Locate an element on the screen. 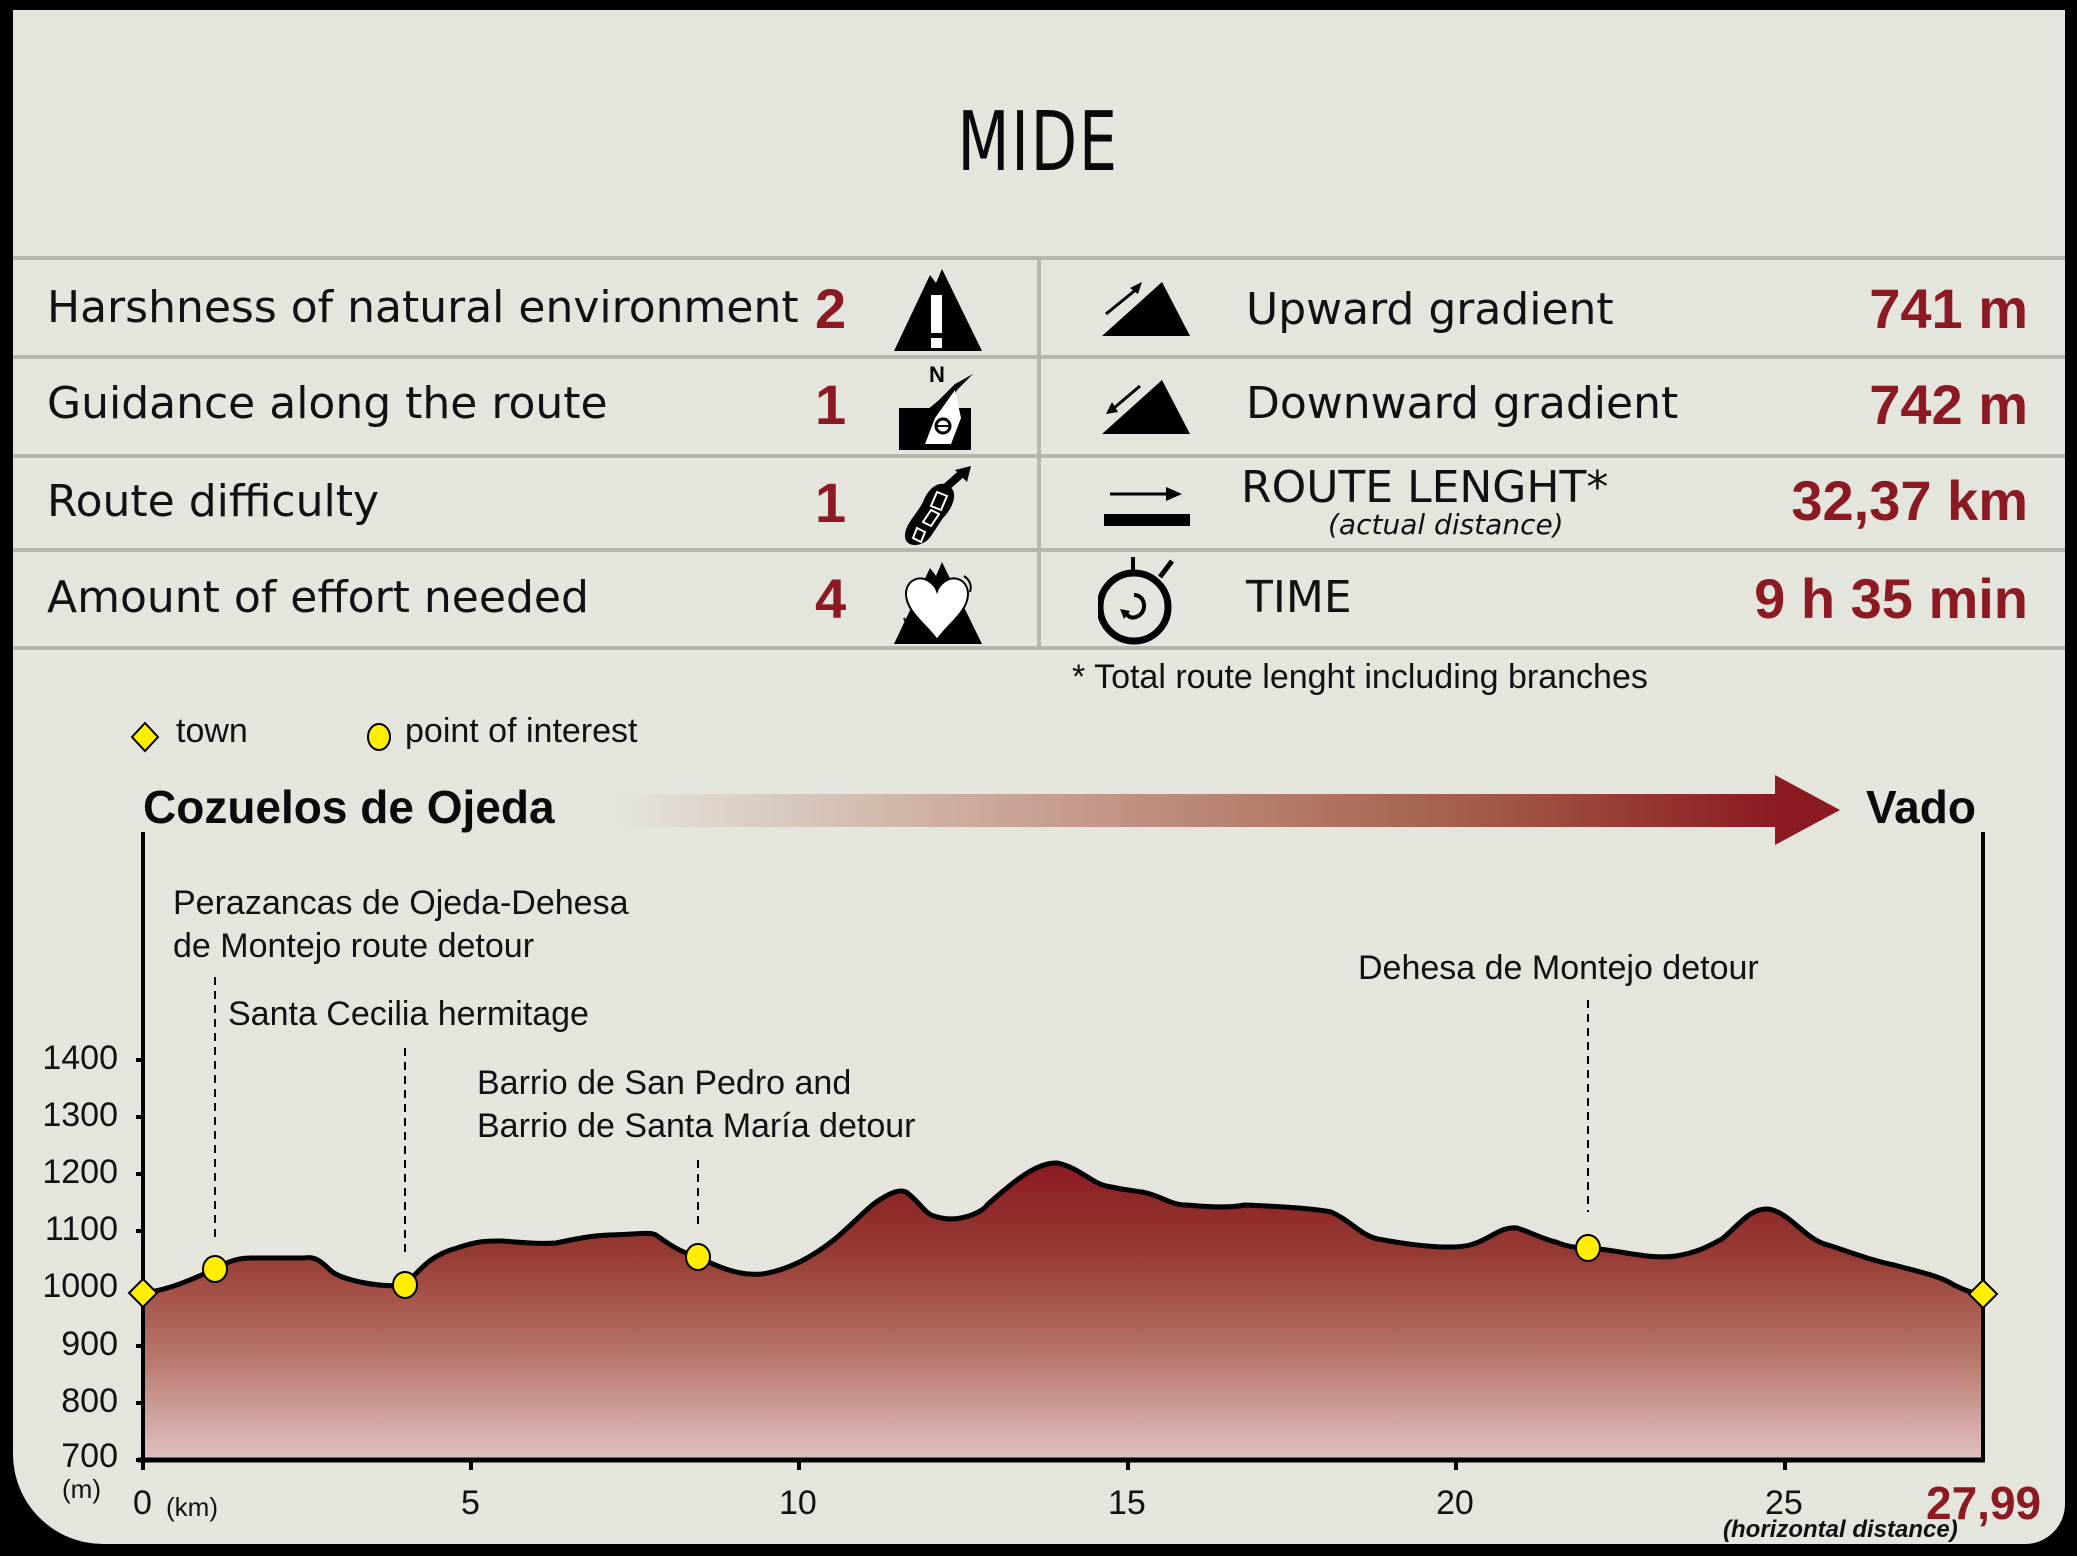 The width and height of the screenshot is (2077, 1556). mide-value-guidance: 1 is located at coordinates (831, 404).